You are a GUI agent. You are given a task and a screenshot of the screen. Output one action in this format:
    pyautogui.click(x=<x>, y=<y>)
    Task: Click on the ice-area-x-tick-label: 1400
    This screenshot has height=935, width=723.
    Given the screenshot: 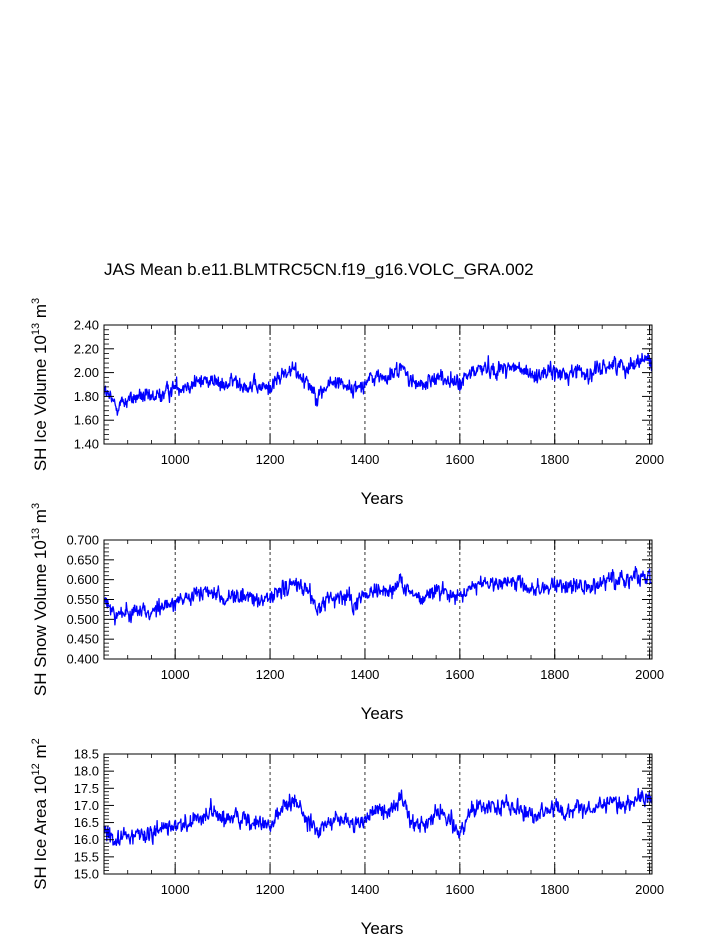 What is the action you would take?
    pyautogui.click(x=364, y=889)
    